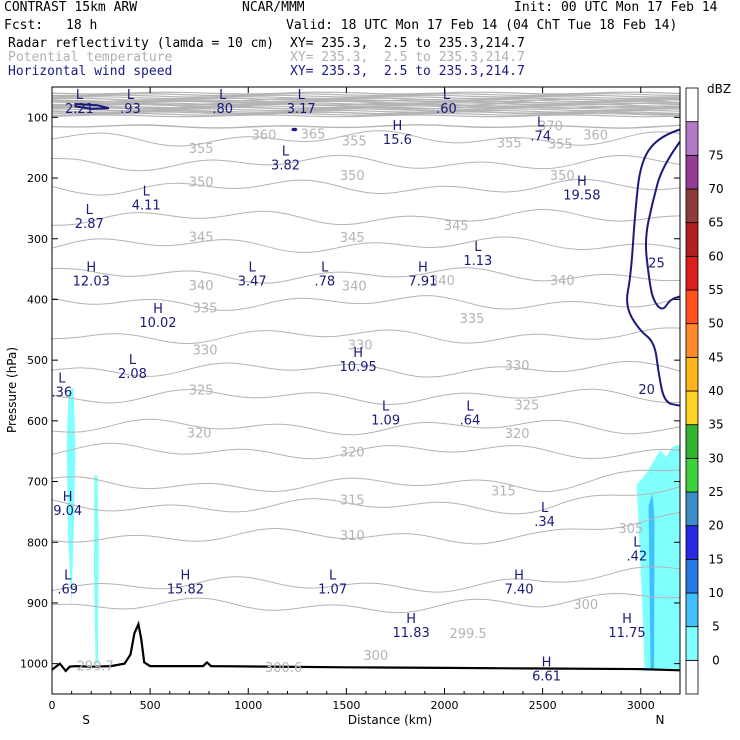 The image size is (740, 740). Describe the element at coordinates (346, 705) in the screenshot. I see `x-tick-label: 1500` at that location.